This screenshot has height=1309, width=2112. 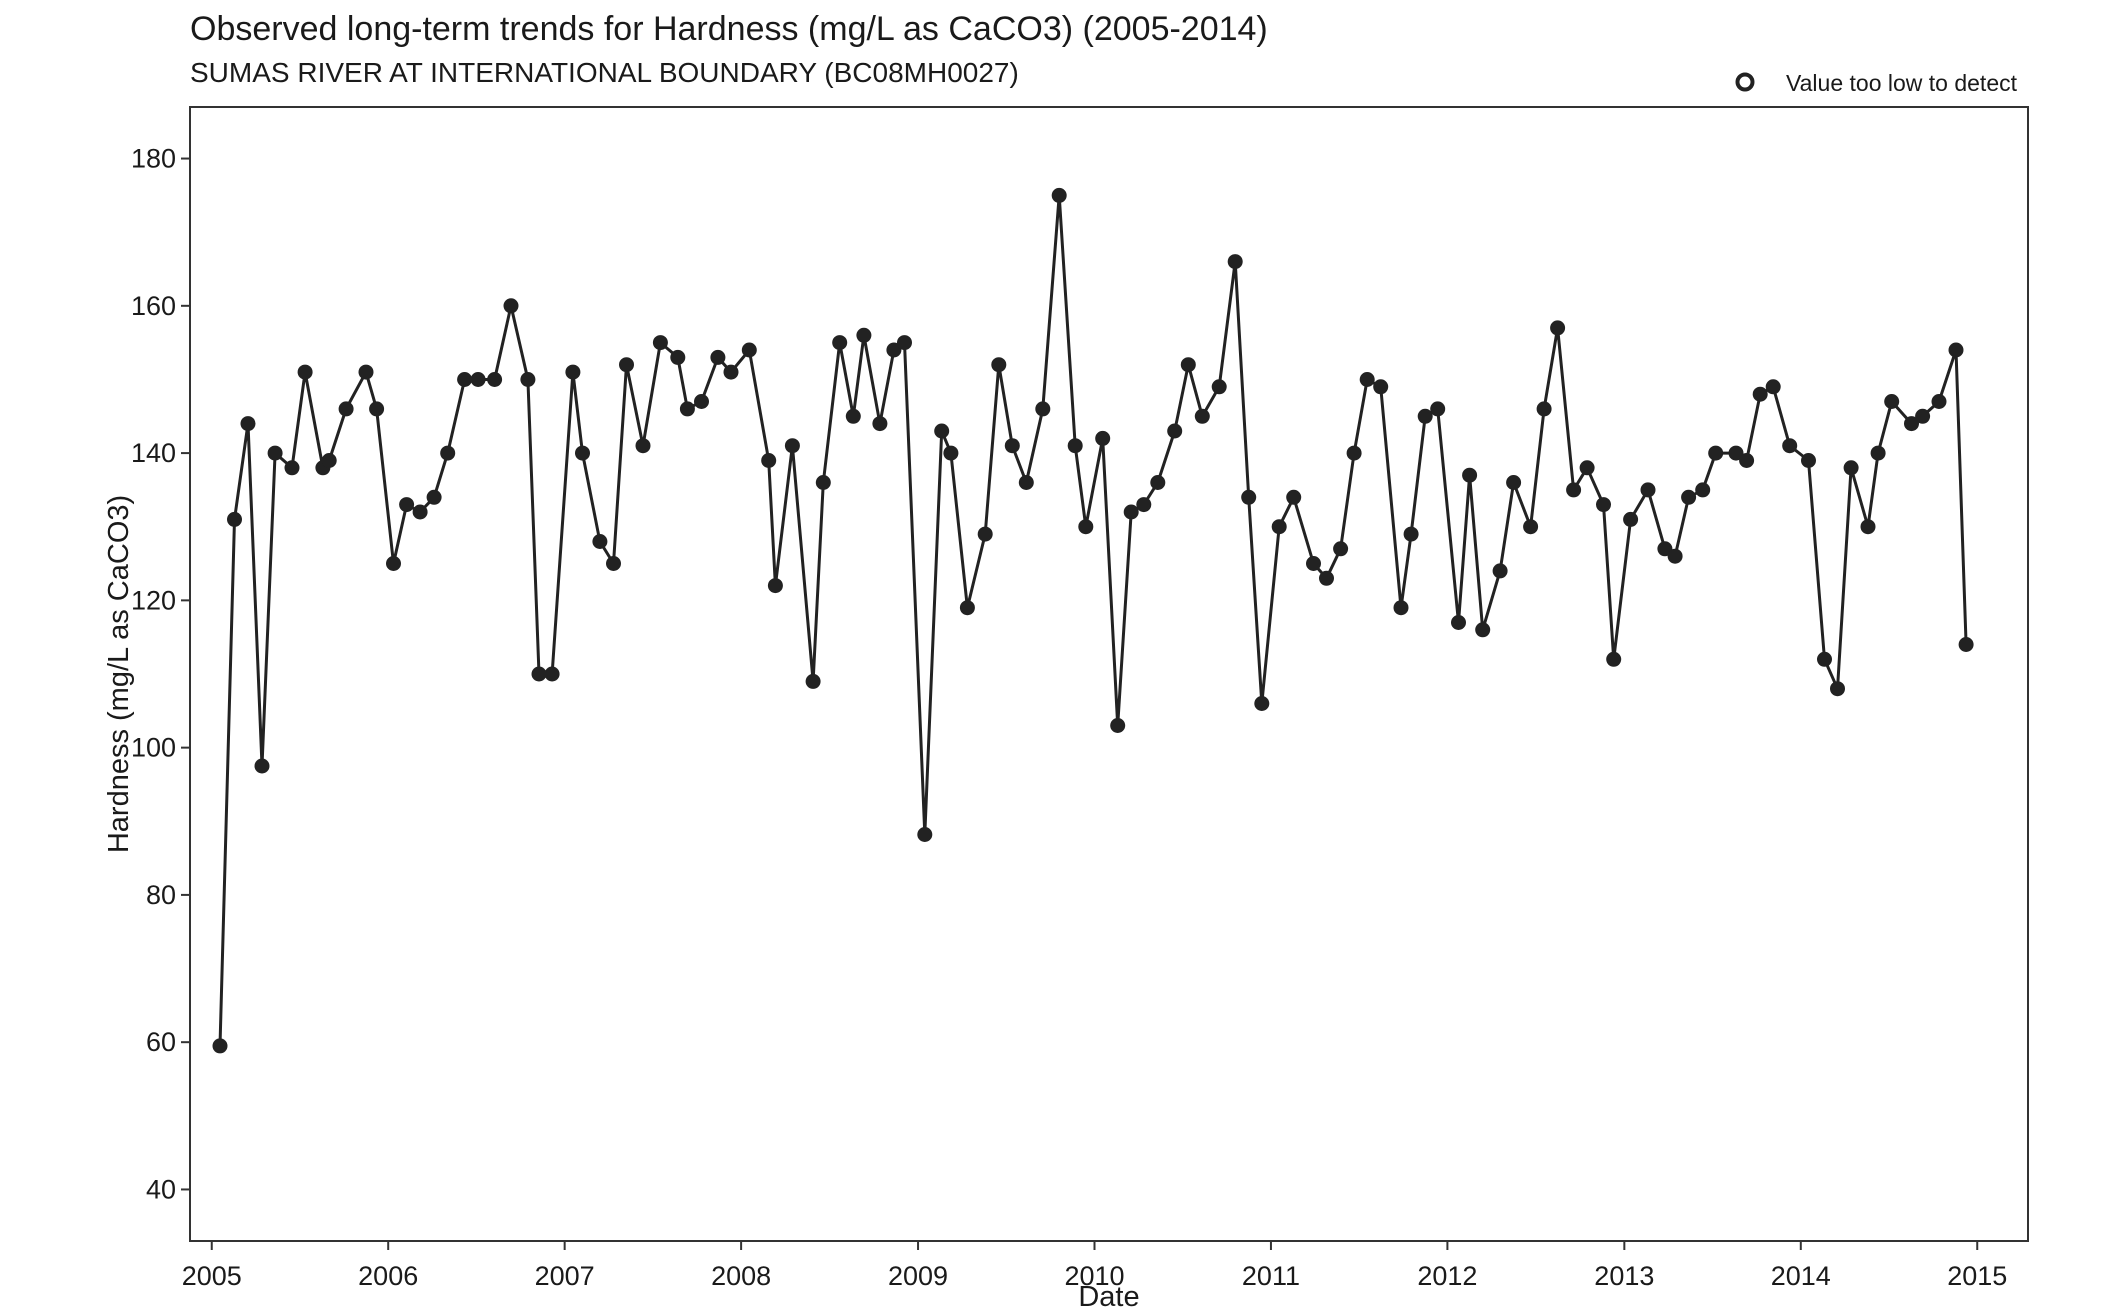 I want to click on x-tick-label: 2015, so click(x=1977, y=1276).